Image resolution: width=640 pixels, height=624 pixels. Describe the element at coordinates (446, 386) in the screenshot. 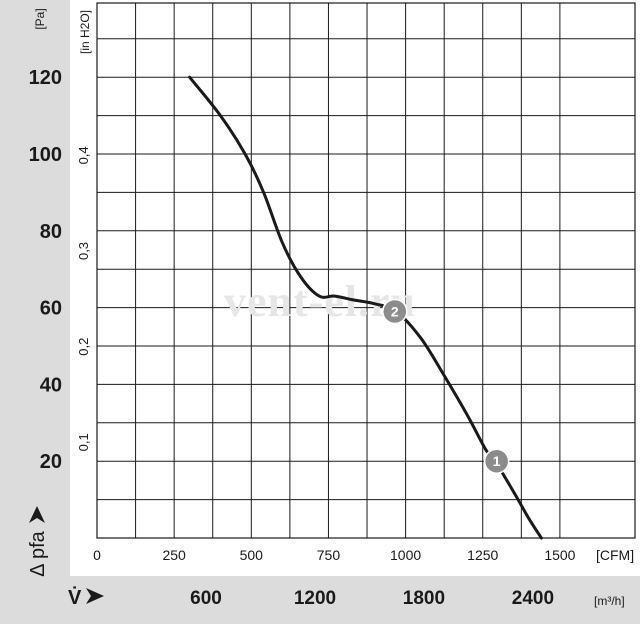

I see `operating-point-markers: 12` at that location.